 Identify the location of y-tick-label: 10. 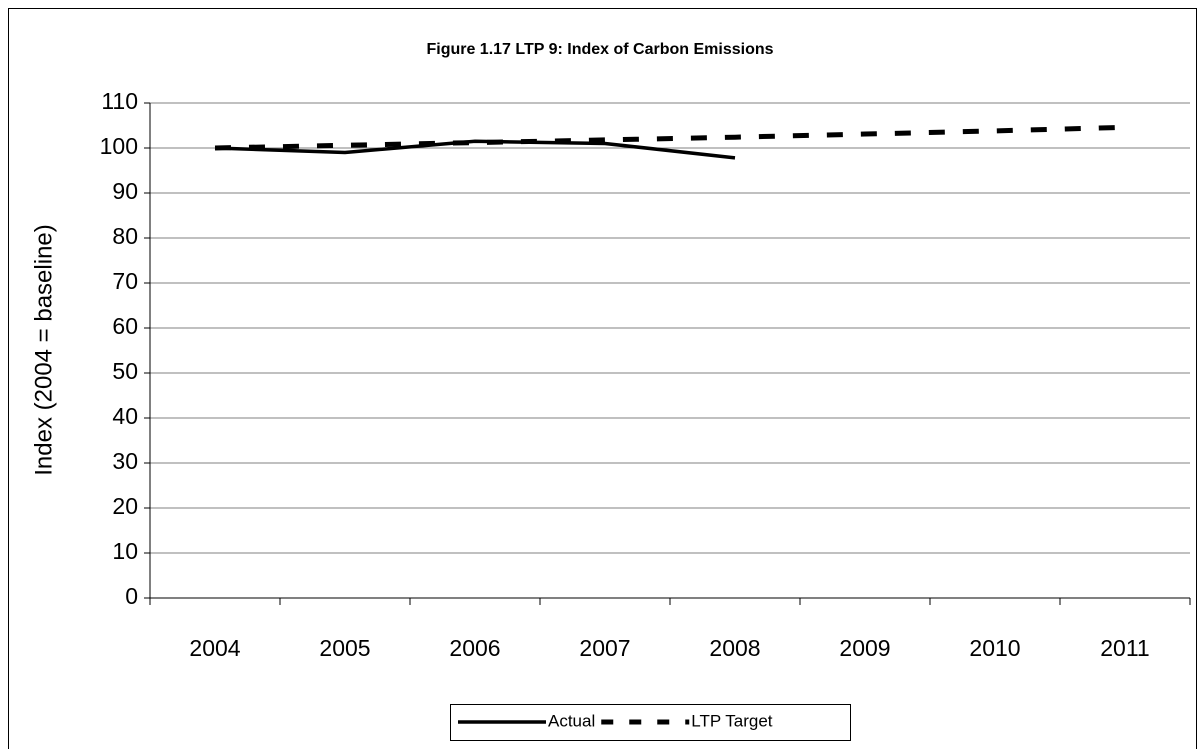
(125, 551).